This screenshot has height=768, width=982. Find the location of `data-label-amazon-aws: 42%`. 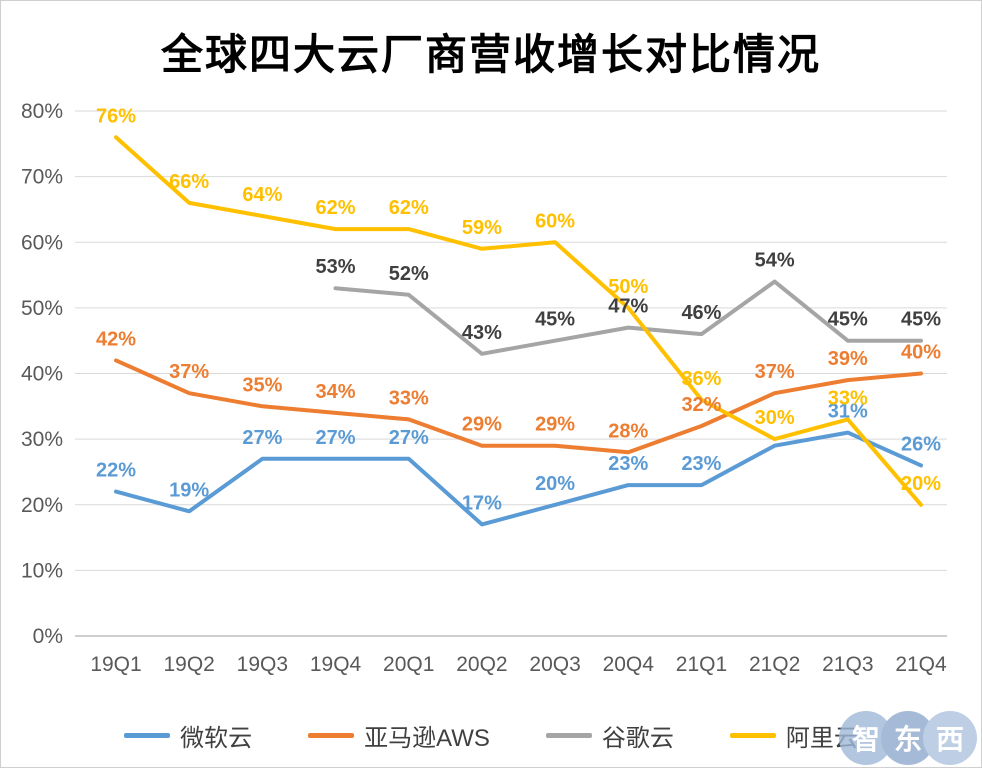

data-label-amazon-aws: 42% is located at coordinates (116, 339).